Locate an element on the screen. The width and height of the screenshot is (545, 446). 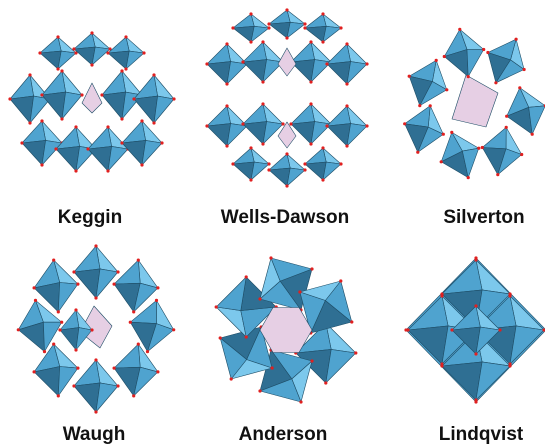
label-lindqvist: Lindqvist is located at coordinates (481, 434).